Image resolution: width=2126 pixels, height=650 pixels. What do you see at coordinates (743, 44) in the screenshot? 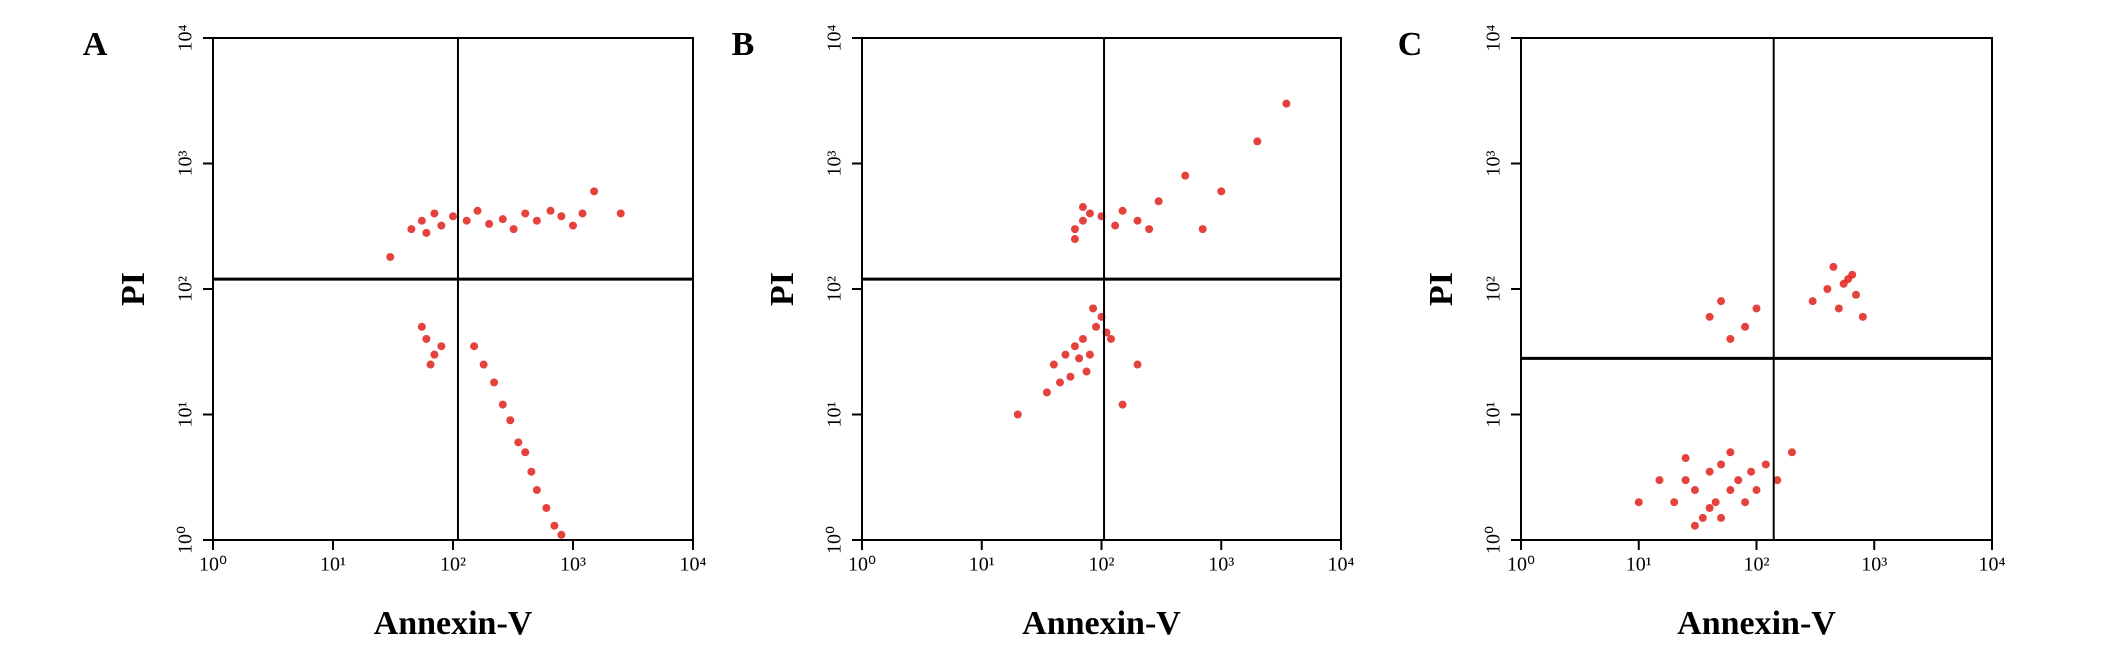
I see `panel-label: B` at bounding box center [743, 44].